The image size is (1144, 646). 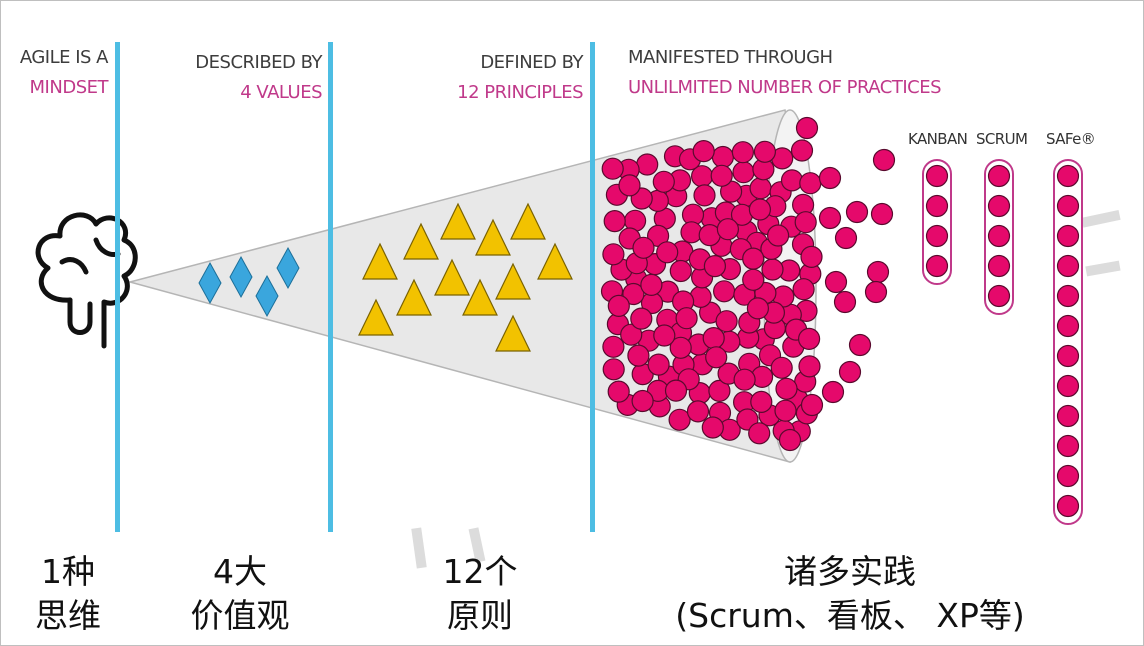 What do you see at coordinates (246, 78) in the screenshot?
I see `header-values: DESCRIBED BY 4 VALUES` at bounding box center [246, 78].